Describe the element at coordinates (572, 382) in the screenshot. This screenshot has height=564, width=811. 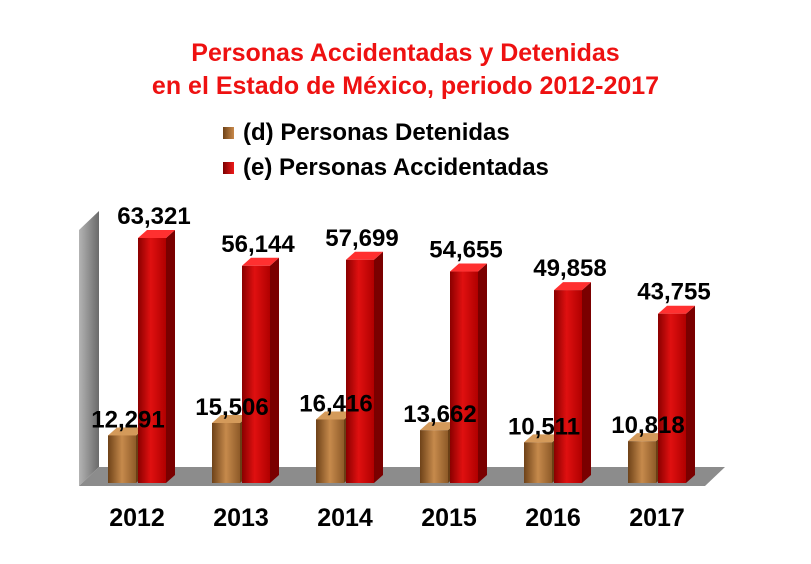
I see `bar-accidentadas-2016` at that location.